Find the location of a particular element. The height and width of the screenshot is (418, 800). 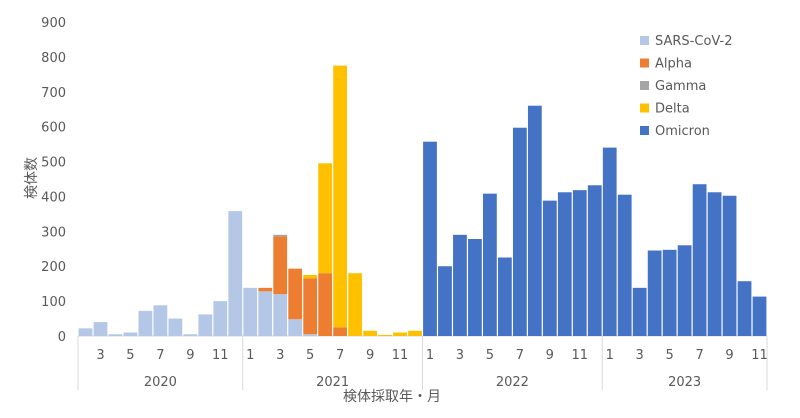

y-tick-label: 300 is located at coordinates (53, 232).